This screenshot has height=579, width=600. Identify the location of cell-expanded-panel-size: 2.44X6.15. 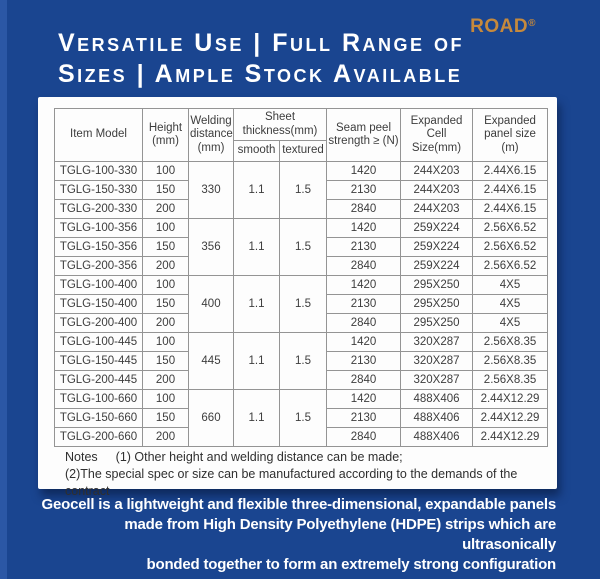
(510, 171).